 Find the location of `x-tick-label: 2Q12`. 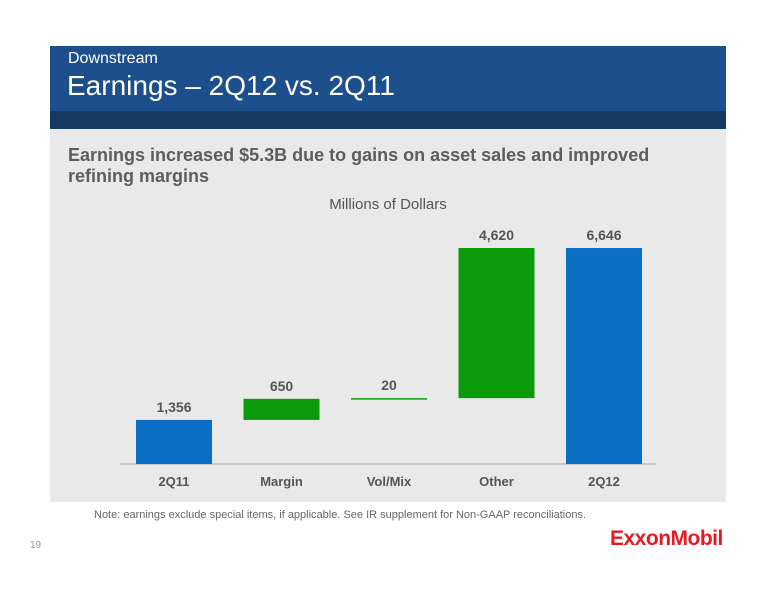

x-tick-label: 2Q12 is located at coordinates (604, 481).